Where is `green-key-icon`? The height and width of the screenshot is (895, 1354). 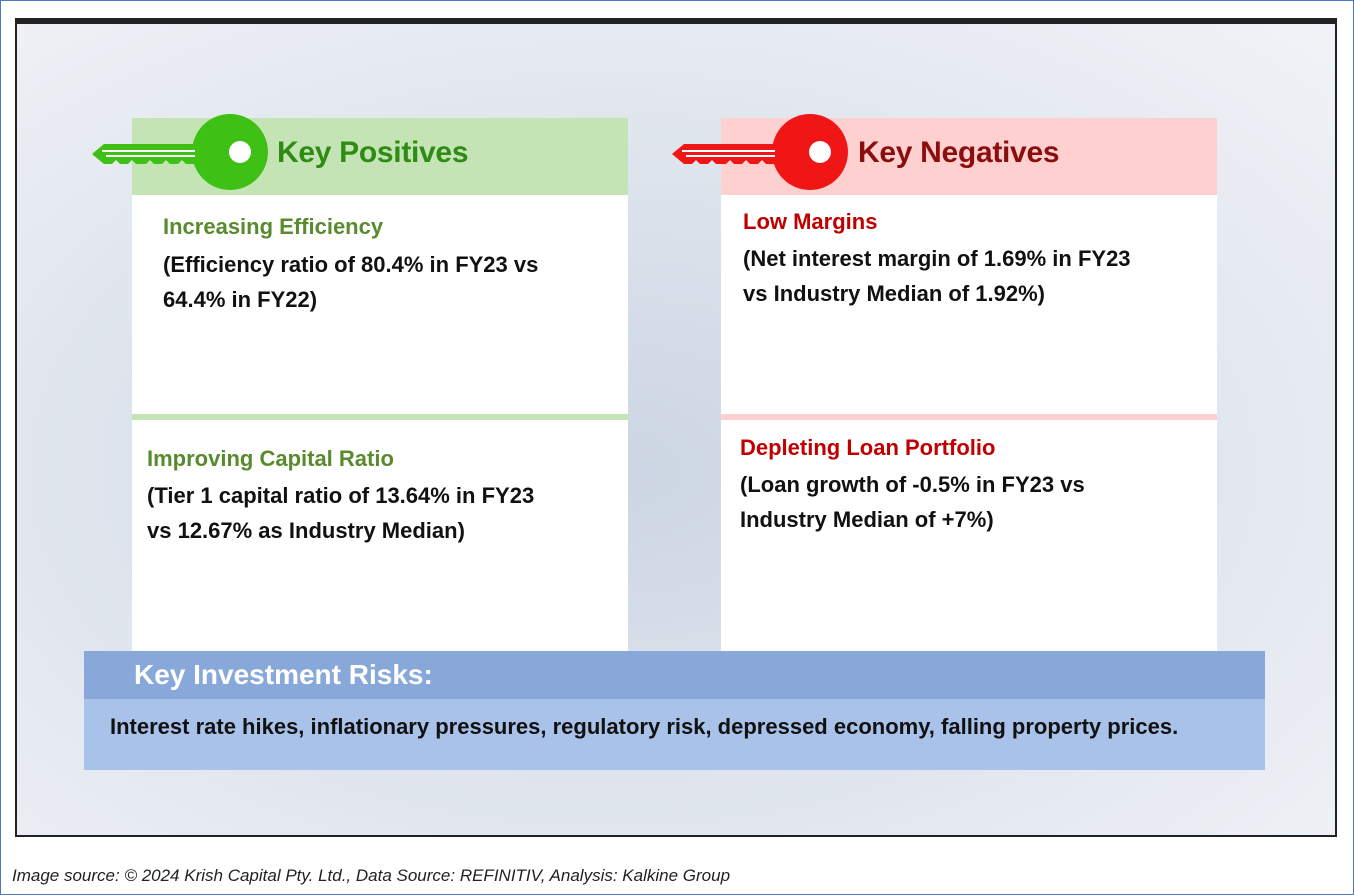
green-key-icon is located at coordinates (180, 152).